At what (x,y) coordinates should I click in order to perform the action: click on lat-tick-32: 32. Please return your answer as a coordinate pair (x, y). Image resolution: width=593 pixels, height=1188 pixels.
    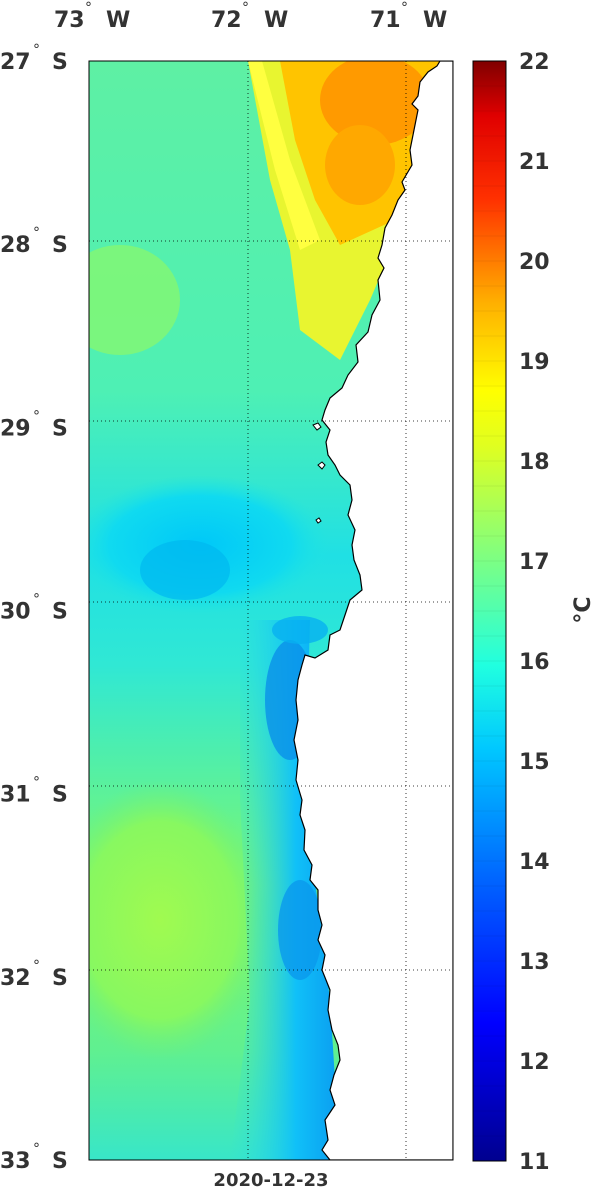
    Looking at the image, I should click on (15, 978).